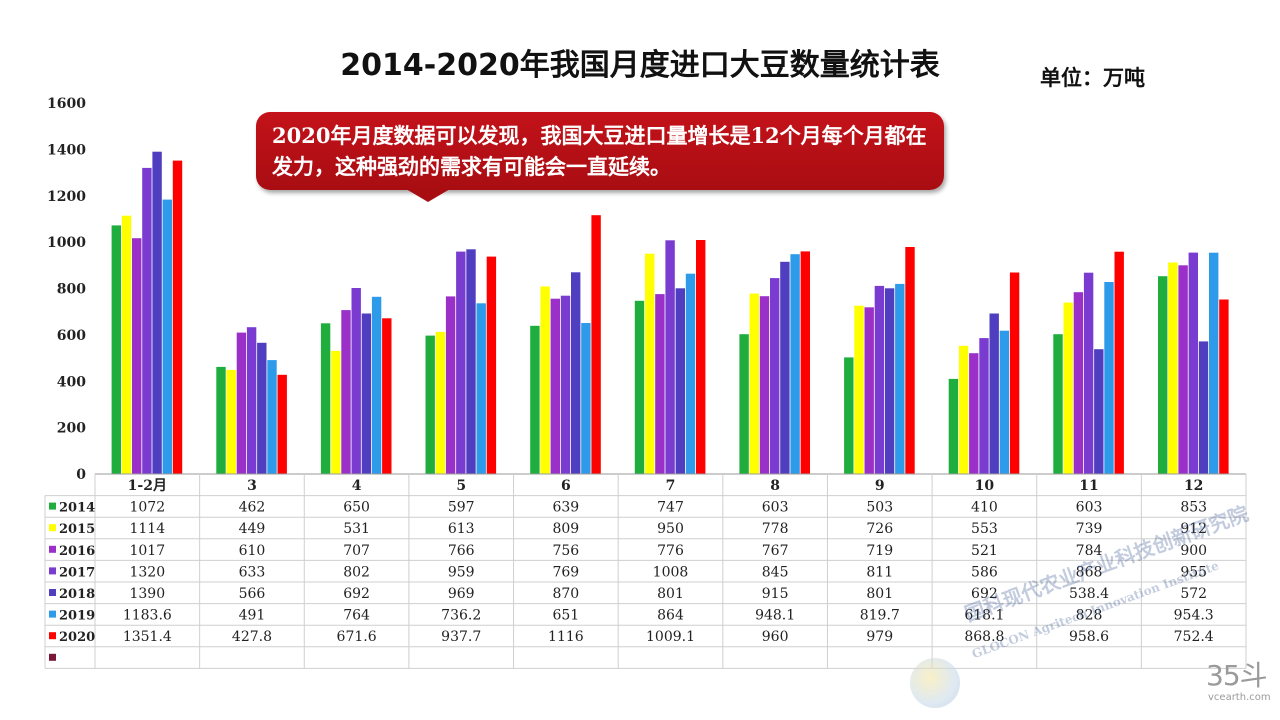 The height and width of the screenshot is (720, 1280). I want to click on data-cell-2015-6: 778, so click(775, 529).